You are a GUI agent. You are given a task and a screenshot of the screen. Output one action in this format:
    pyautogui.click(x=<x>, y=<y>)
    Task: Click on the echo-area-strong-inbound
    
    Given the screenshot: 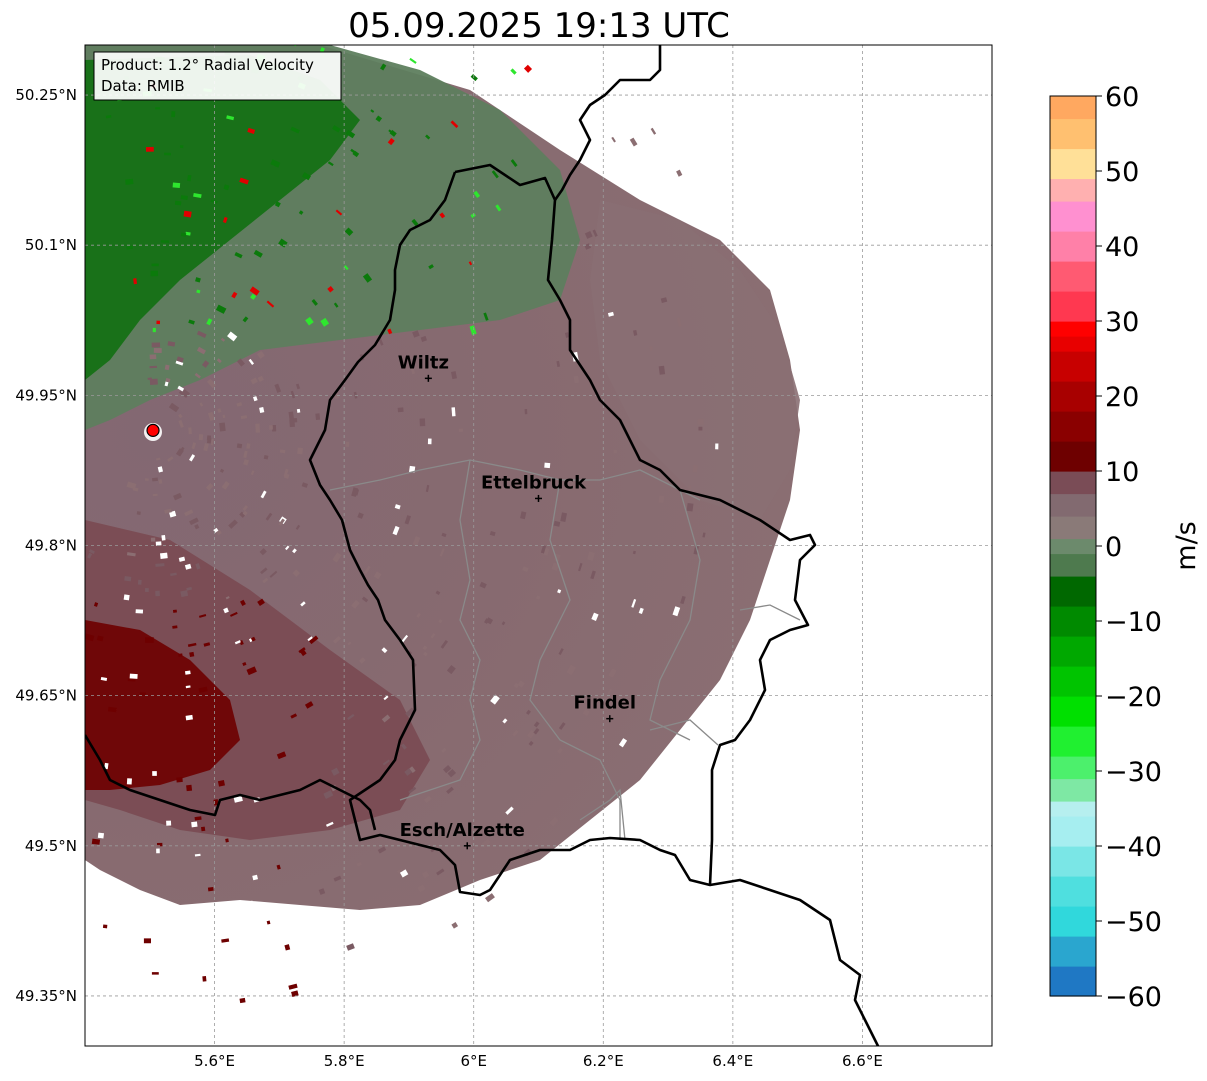 What is the action you would take?
    pyautogui.click(x=222, y=217)
    